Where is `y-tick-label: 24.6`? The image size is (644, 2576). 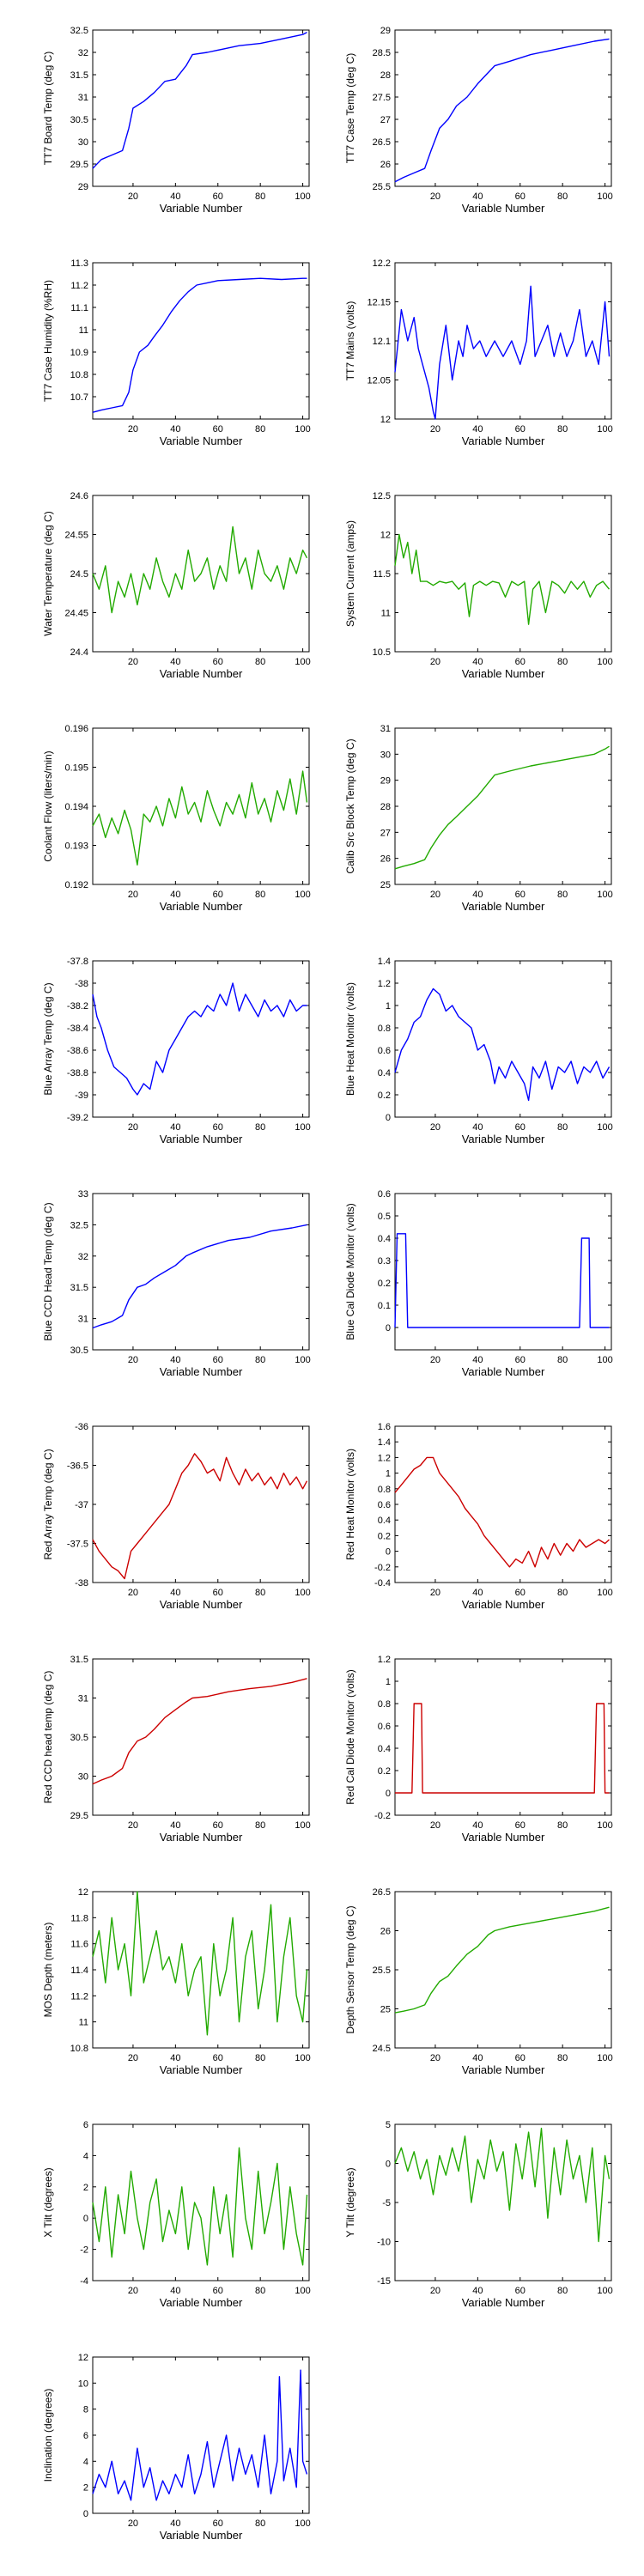 y-tick-label: 24.6 is located at coordinates (79, 496).